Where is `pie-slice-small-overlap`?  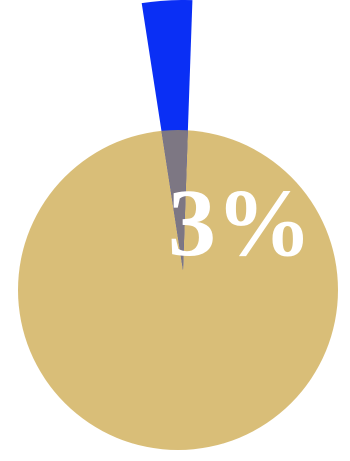 pie-slice-small-overlap is located at coordinates (167, 200).